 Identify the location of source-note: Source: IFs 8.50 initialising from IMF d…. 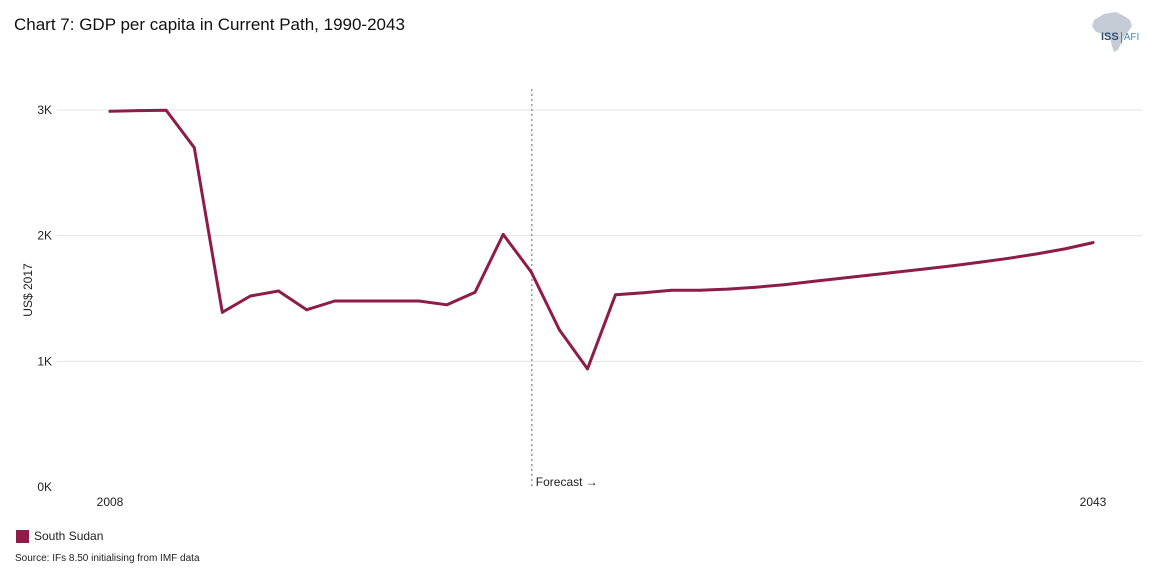
(107, 558).